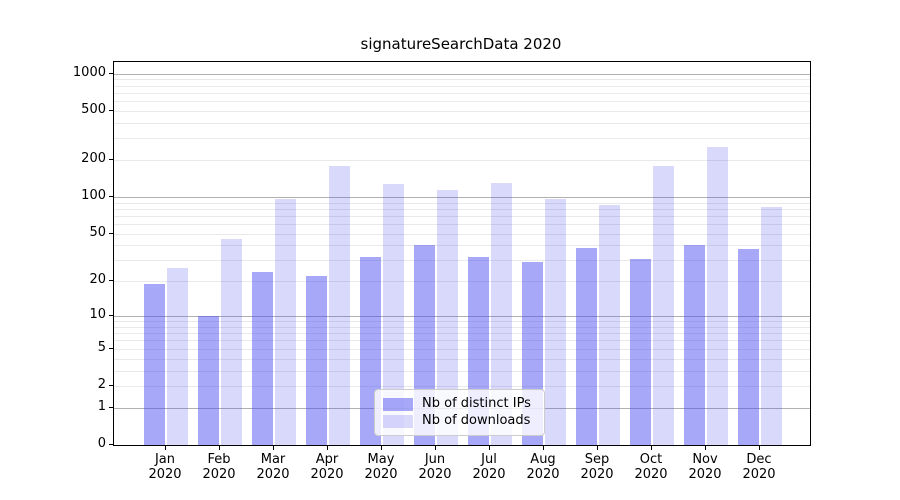 Image resolution: width=900 pixels, height=500 pixels. I want to click on legend-swatch-downloads, so click(398, 421).